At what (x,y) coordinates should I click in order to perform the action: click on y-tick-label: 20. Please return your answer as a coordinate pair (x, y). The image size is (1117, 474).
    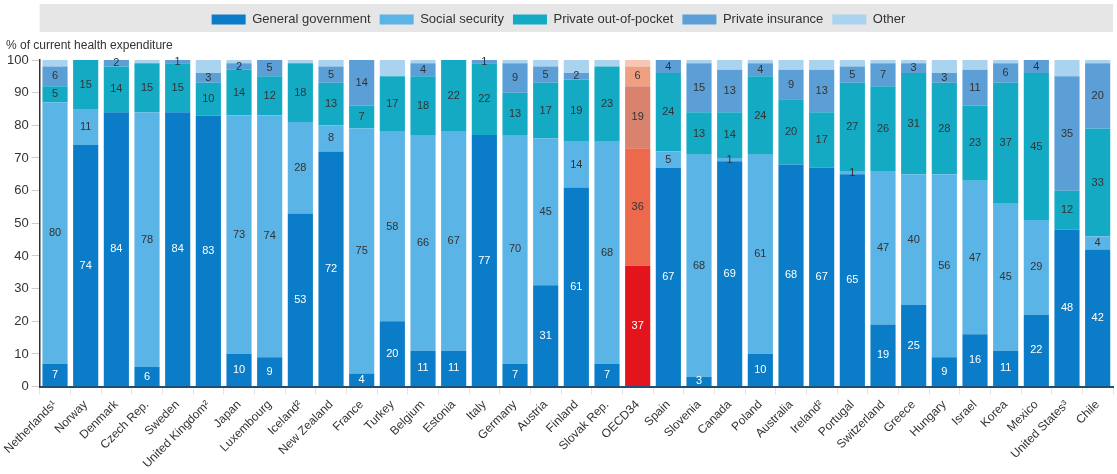
    Looking at the image, I should click on (21, 320).